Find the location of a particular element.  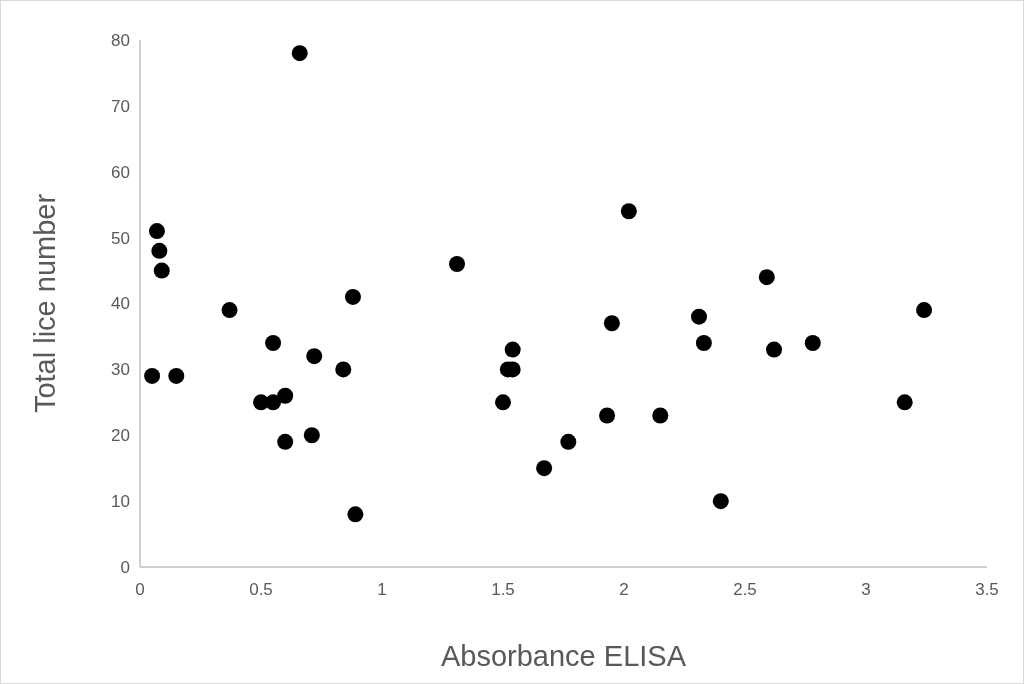

y-tick-label: 50 is located at coordinates (120, 238).